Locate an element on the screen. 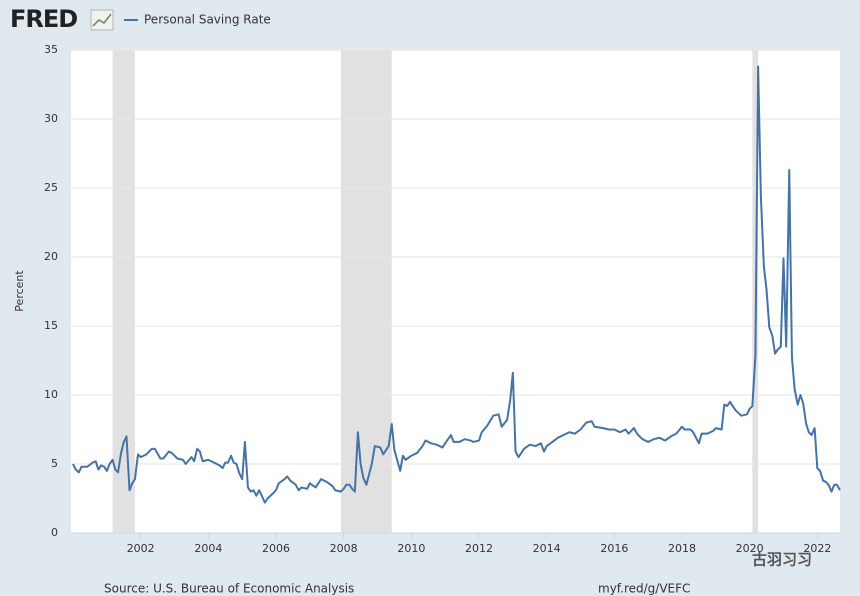 The height and width of the screenshot is (596, 860). watermark: 古羽习习 is located at coordinates (782, 560).